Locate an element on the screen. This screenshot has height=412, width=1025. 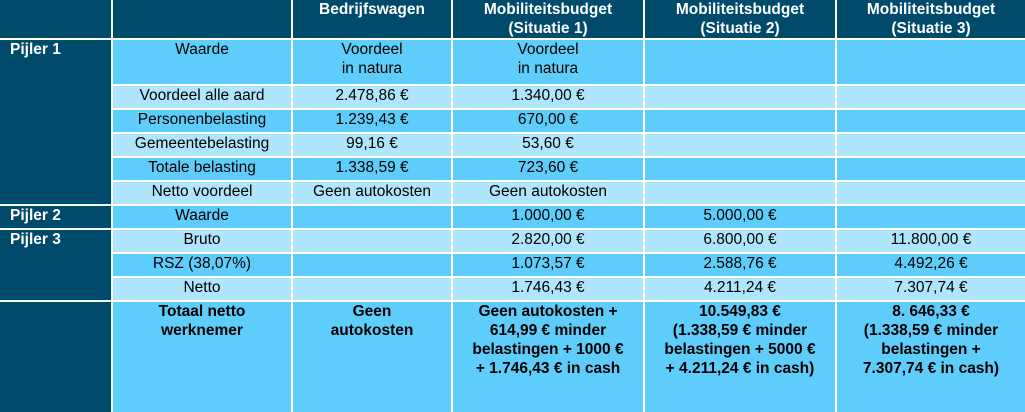
cell-situatie-2: 5.000,00 € is located at coordinates (740, 217).